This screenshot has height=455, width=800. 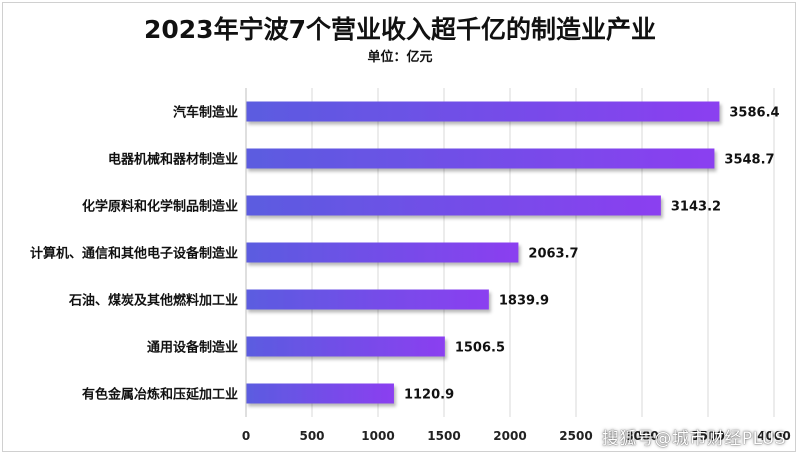 I want to click on category-label: 化学原料和化学制品制造业, so click(x=160, y=207).